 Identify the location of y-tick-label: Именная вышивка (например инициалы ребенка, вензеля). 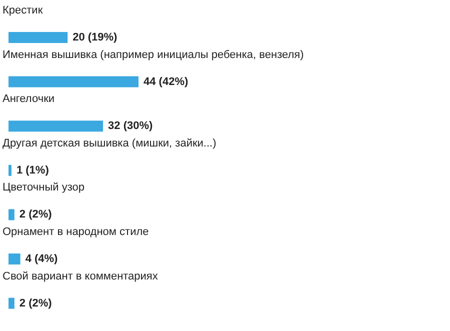
(153, 54).